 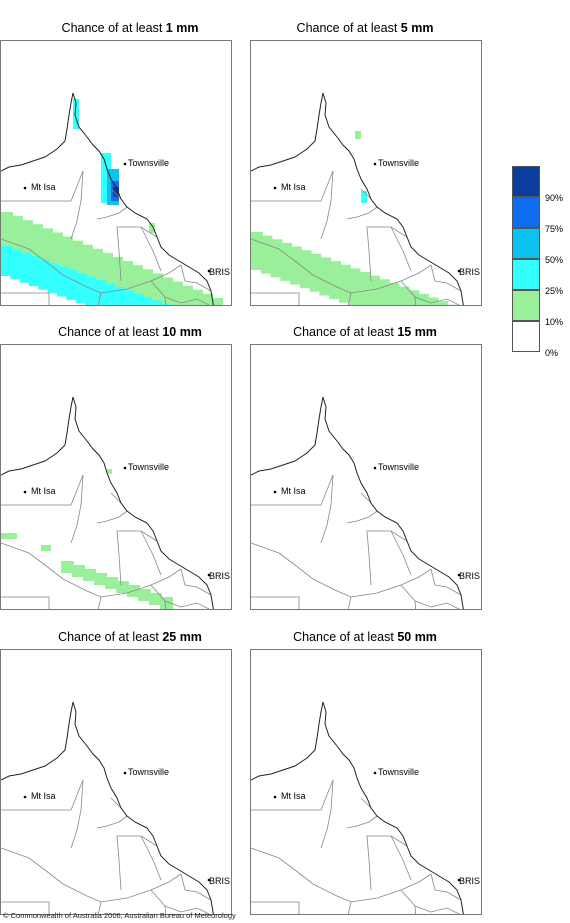 I want to click on legend-label: 25%, so click(x=554, y=291).